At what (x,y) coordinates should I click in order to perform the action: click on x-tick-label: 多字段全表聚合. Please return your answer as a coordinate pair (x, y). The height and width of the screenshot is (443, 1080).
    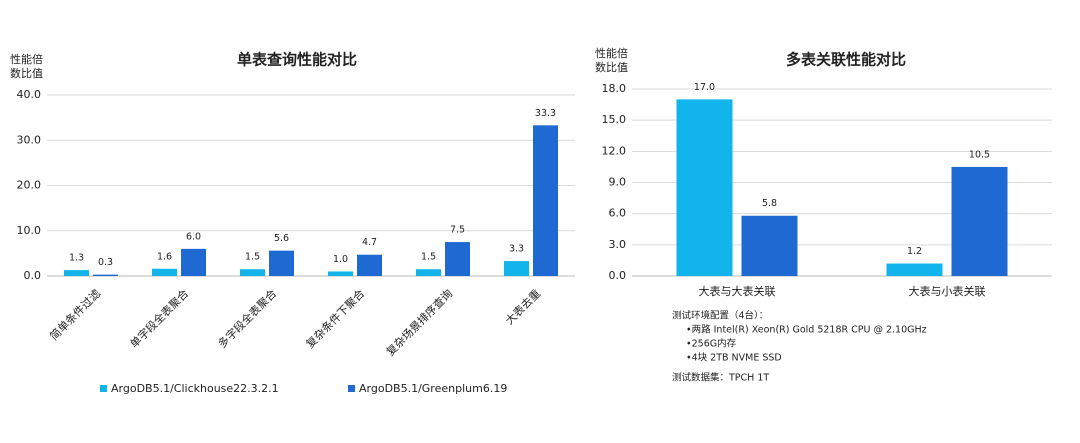
    Looking at the image, I should click on (247, 318).